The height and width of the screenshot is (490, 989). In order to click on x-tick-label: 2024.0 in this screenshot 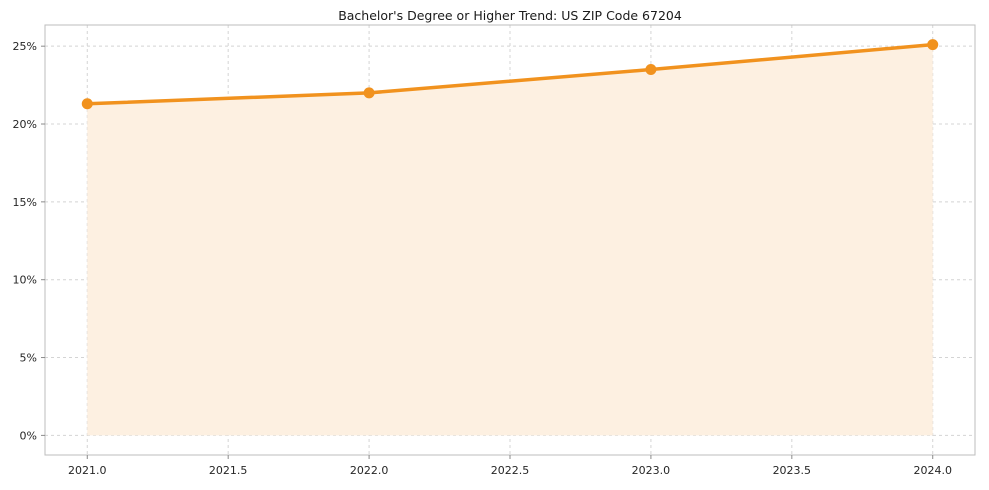, I will do `click(932, 470)`.